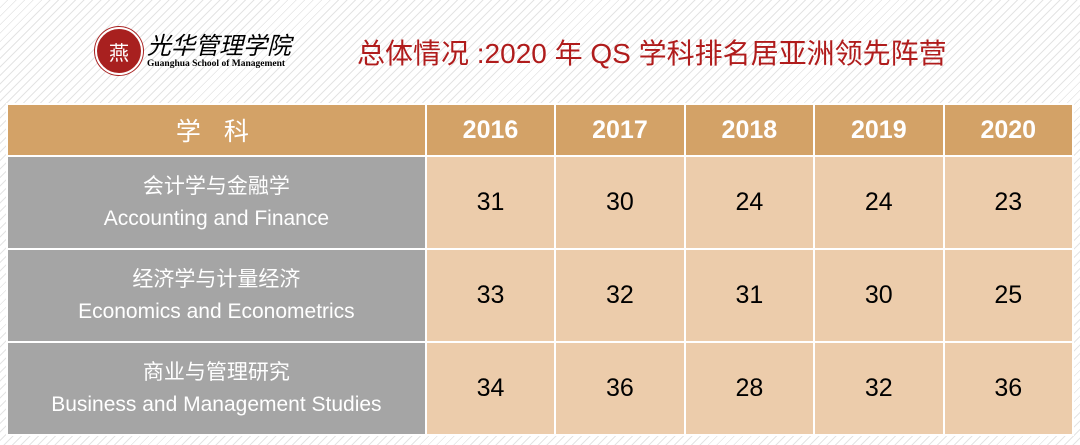 The height and width of the screenshot is (445, 1080). What do you see at coordinates (749, 130) in the screenshot?
I see `header-year: 2018` at bounding box center [749, 130].